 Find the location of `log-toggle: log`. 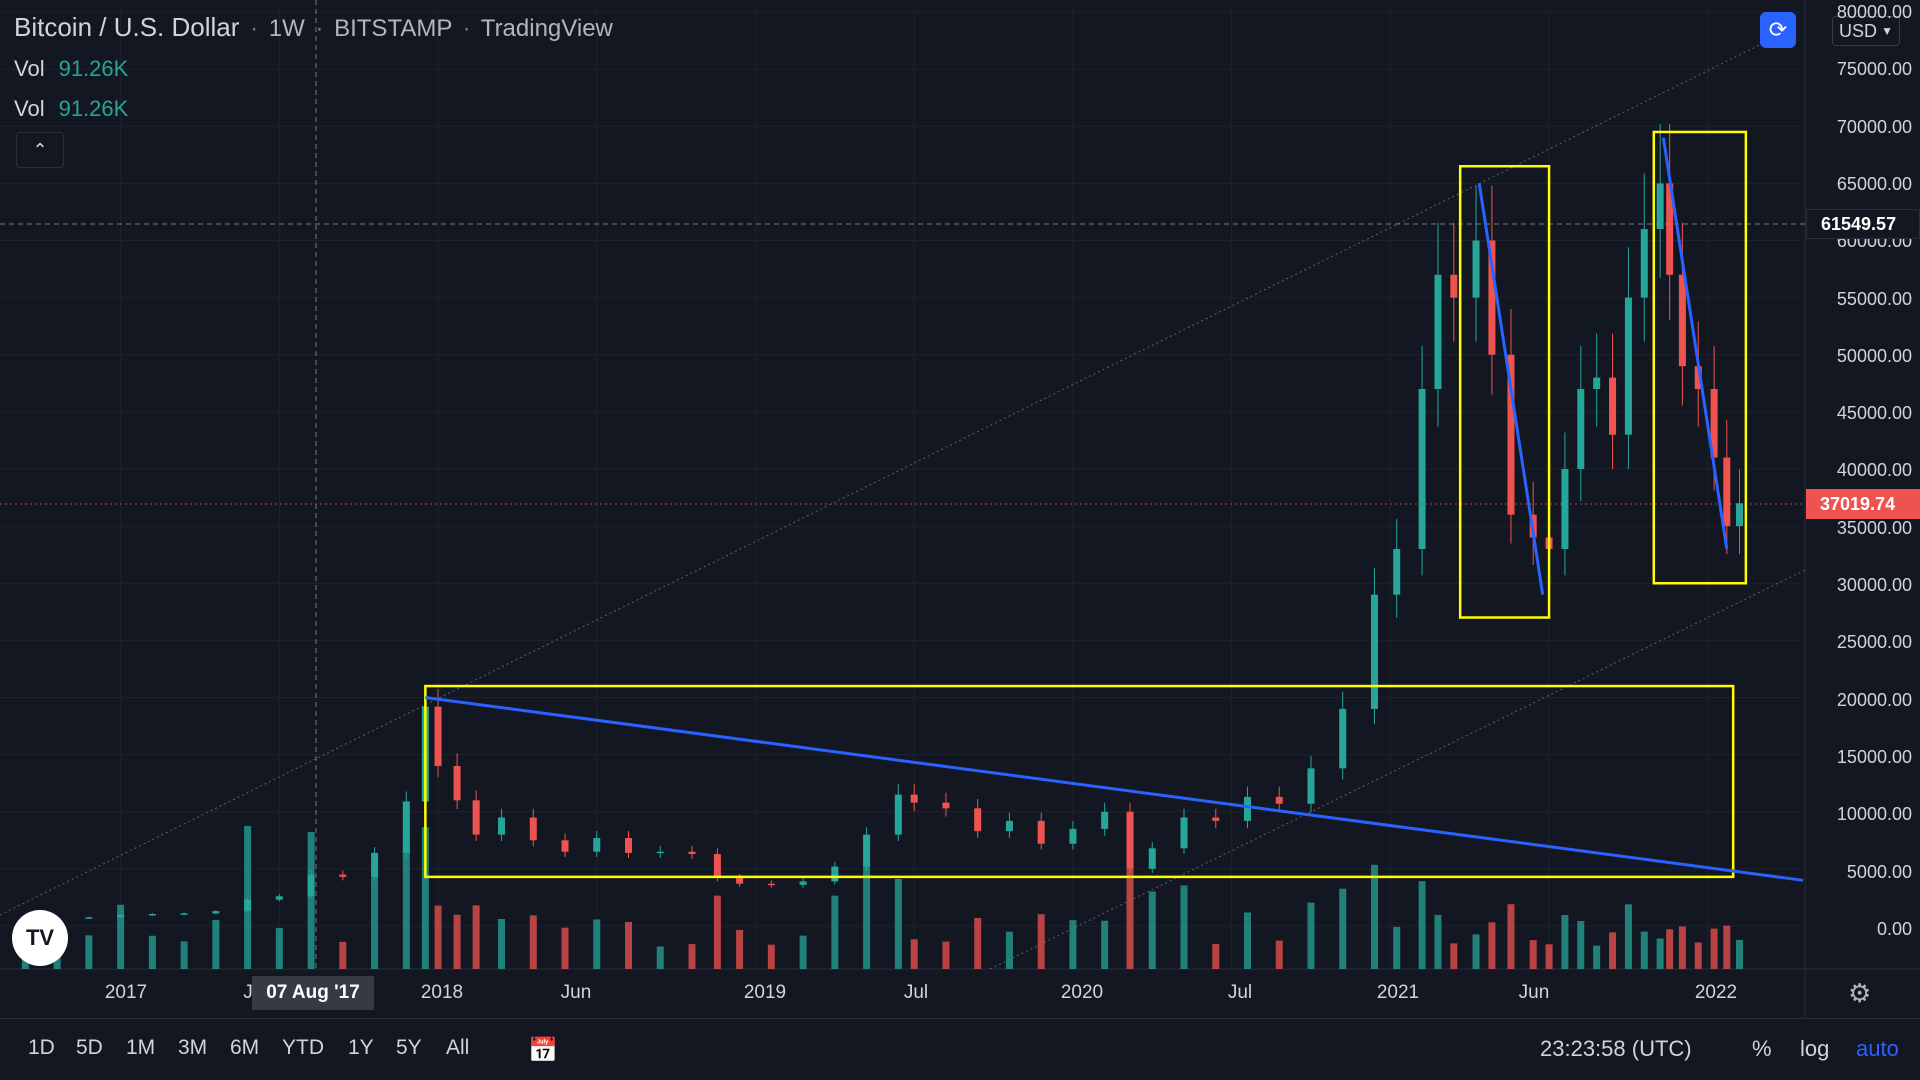

log-toggle: log is located at coordinates (1815, 1048).